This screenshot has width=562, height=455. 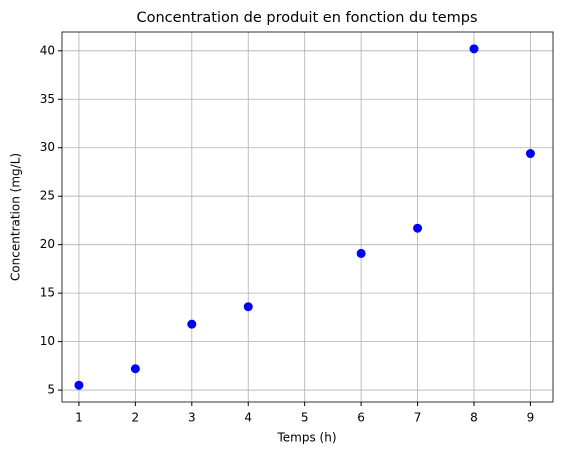 What do you see at coordinates (361, 418) in the screenshot?
I see `x-tick-label: 6` at bounding box center [361, 418].